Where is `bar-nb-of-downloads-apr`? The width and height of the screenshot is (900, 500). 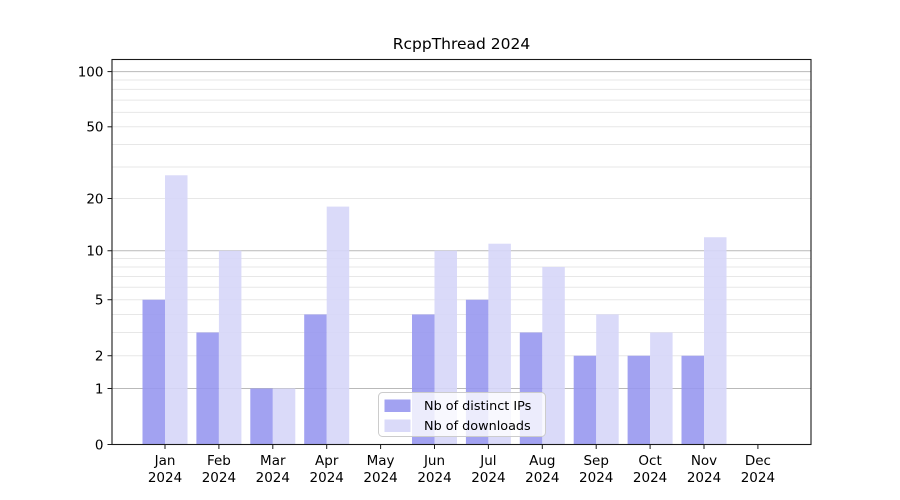
bar-nb-of-downloads-apr is located at coordinates (338, 325).